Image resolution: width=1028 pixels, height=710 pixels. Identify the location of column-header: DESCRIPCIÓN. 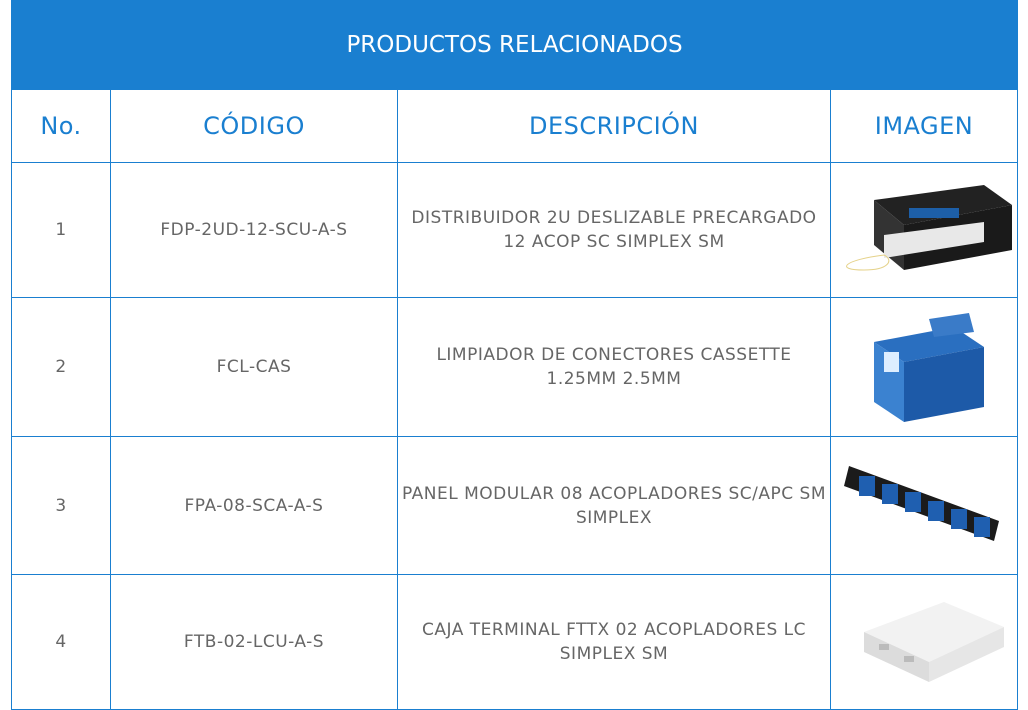
(613, 126).